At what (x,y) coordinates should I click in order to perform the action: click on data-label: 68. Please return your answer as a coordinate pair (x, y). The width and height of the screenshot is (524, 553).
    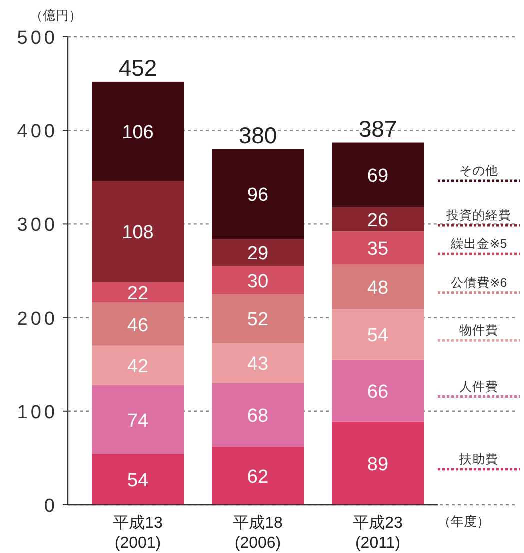
    Looking at the image, I should click on (258, 417).